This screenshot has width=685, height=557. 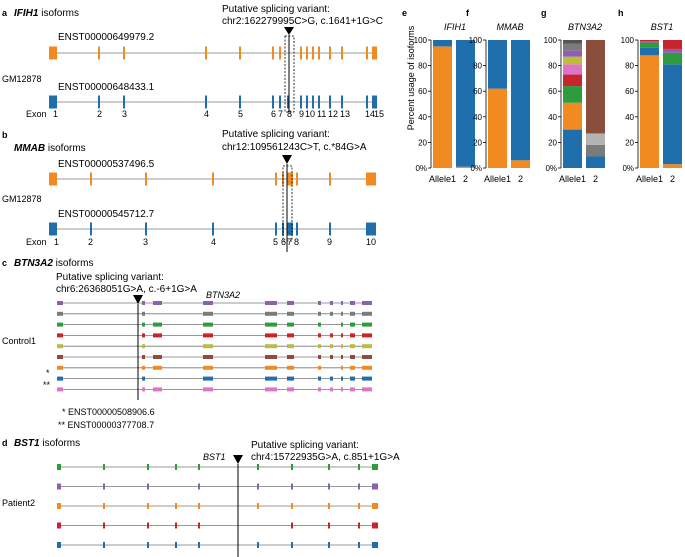 What do you see at coordinates (238, 459) in the screenshot?
I see `variant-marker-icon` at bounding box center [238, 459].